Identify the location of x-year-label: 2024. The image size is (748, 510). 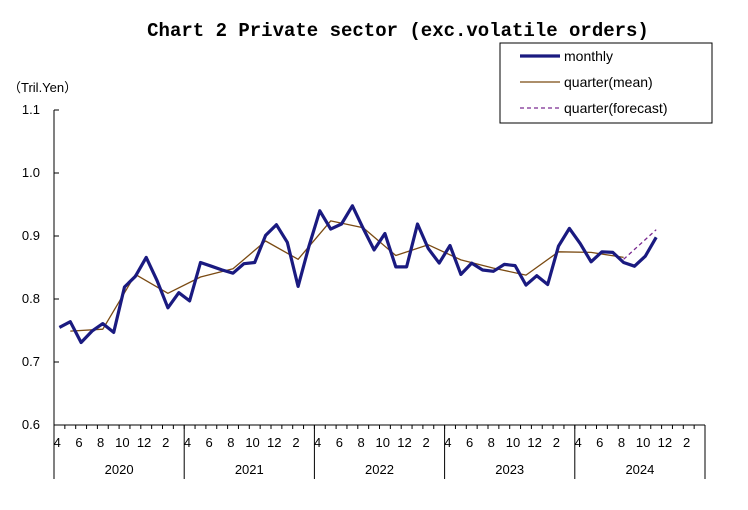
(639, 469).